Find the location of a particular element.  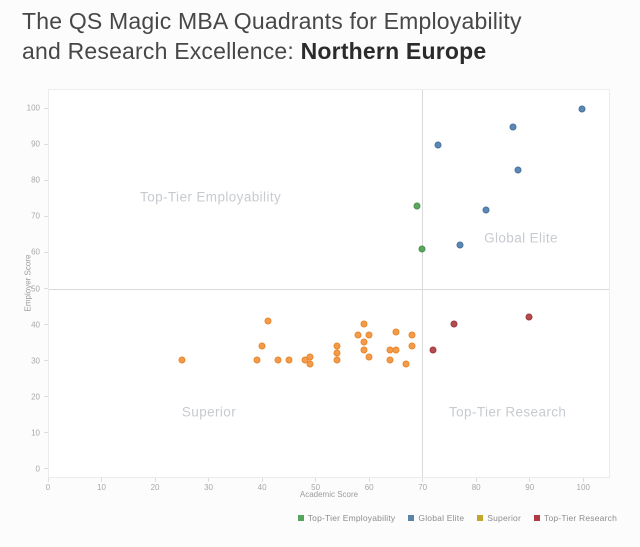

y-tick-label: 80 is located at coordinates (35, 180).